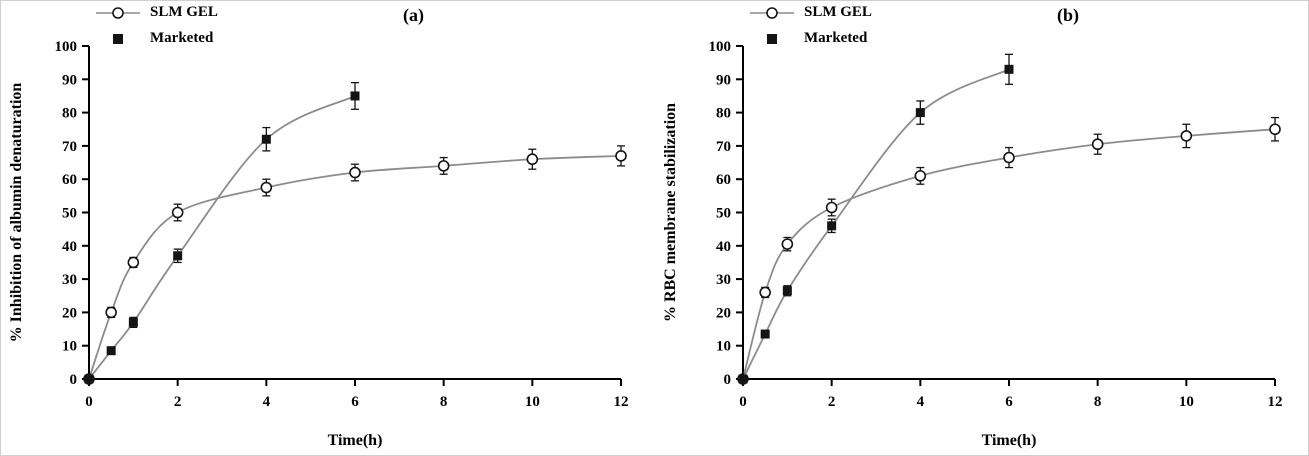 The height and width of the screenshot is (456, 1309). Describe the element at coordinates (810, 25) in the screenshot. I see `legend-b: SLM GEL Marketed` at that location.